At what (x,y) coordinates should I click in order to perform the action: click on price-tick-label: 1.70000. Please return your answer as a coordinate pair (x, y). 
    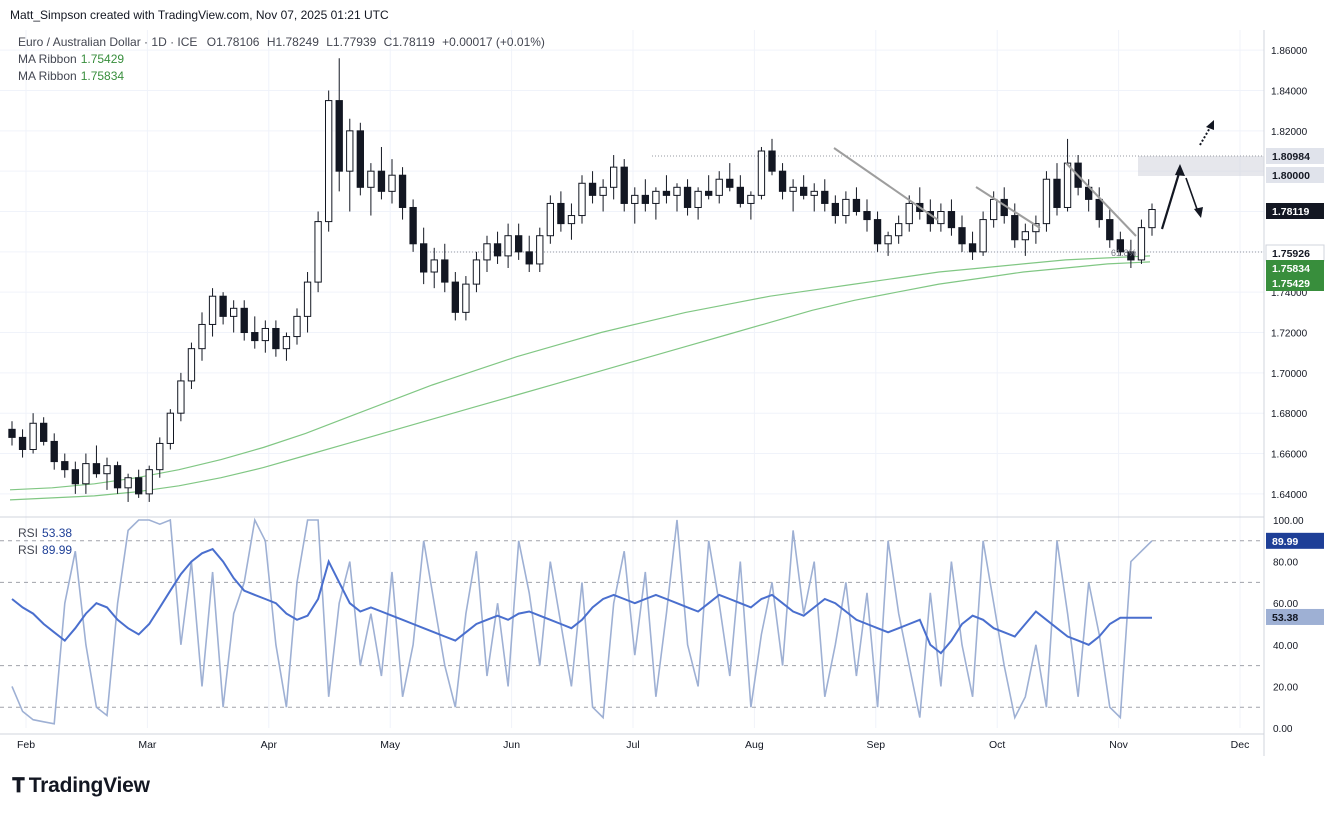
    Looking at the image, I should click on (1289, 374).